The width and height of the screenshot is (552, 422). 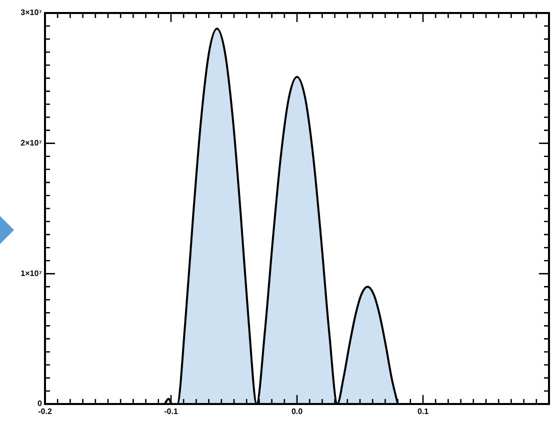 What do you see at coordinates (31, 13) in the screenshot?
I see `y-tick-label: 3×10⁷` at bounding box center [31, 13].